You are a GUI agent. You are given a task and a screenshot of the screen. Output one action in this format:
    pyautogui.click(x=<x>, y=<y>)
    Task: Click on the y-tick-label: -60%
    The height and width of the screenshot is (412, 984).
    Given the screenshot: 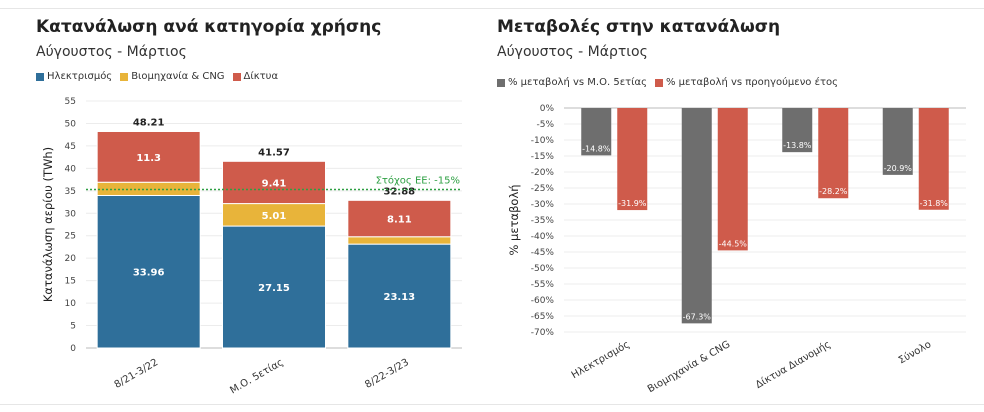 What is the action you would take?
    pyautogui.click(x=543, y=301)
    